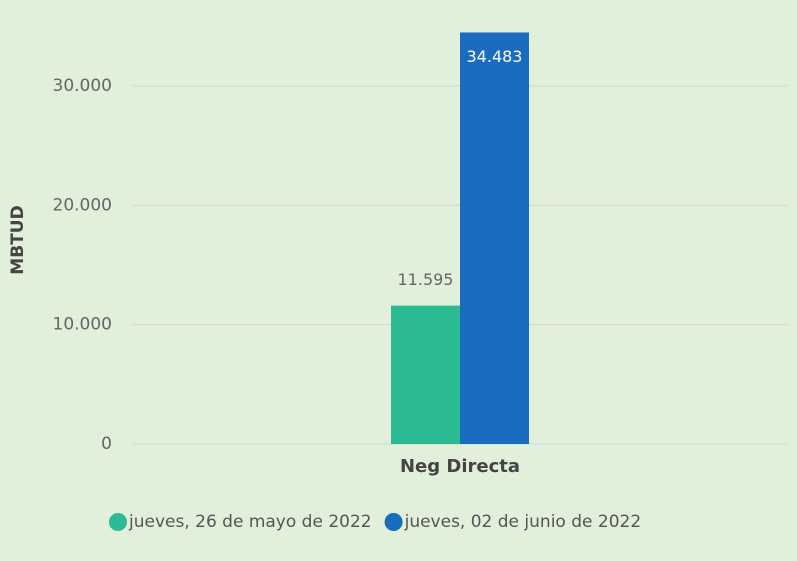  I want to click on y-axis-title: MBTUD, so click(18, 239).